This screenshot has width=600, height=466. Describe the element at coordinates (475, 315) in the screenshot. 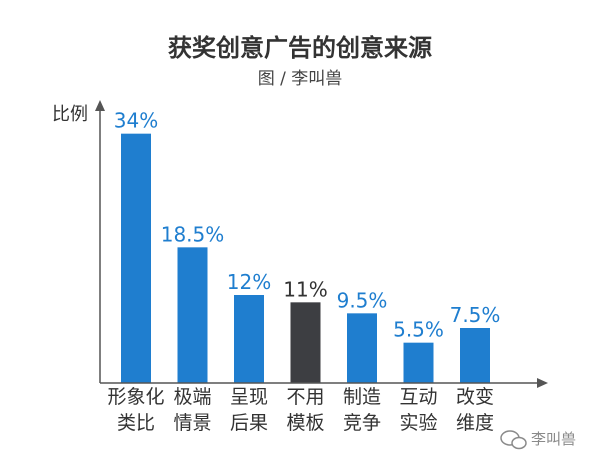

I see `value-label-6: 7.5%` at that location.